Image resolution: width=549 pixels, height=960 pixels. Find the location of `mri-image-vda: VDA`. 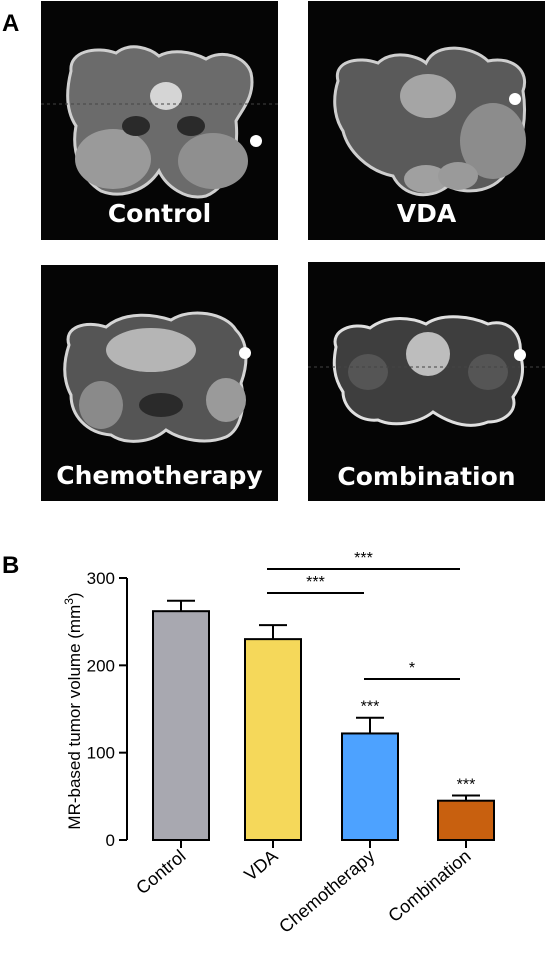

mri-image-vda: VDA is located at coordinates (426, 120).